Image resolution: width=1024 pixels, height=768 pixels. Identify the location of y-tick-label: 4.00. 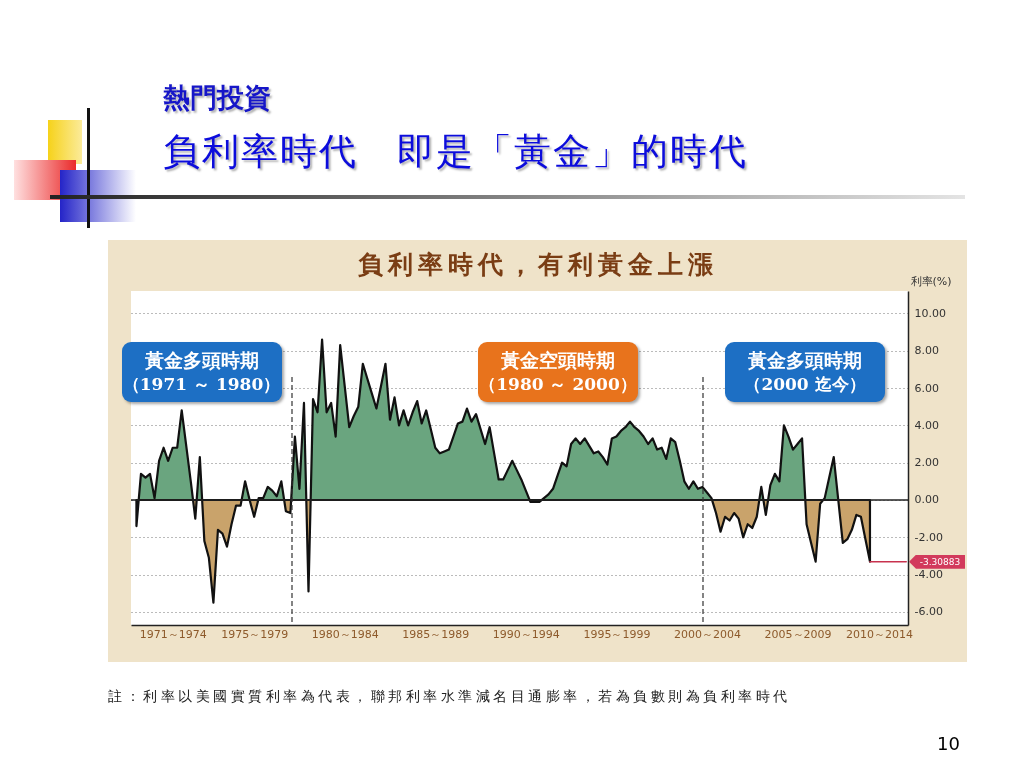
(926, 425).